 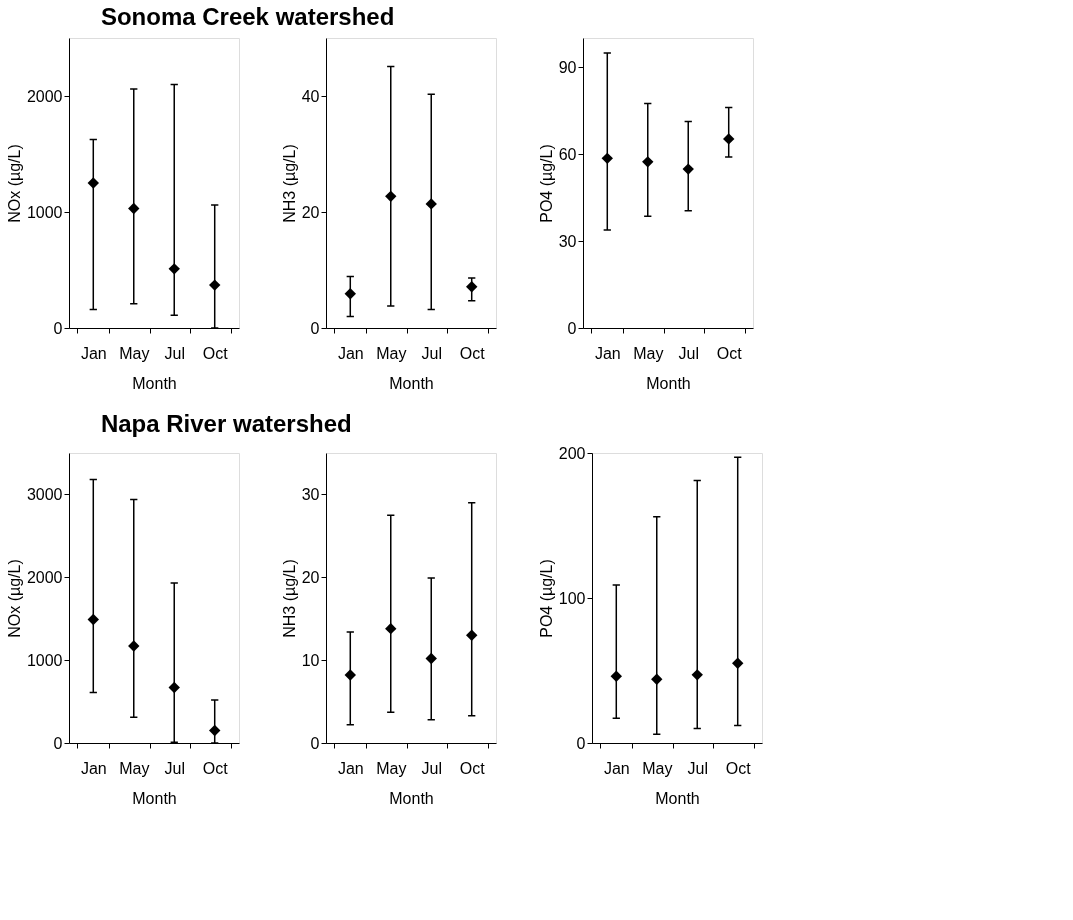 I want to click on chart-title: Napa River watershed, so click(x=226, y=423).